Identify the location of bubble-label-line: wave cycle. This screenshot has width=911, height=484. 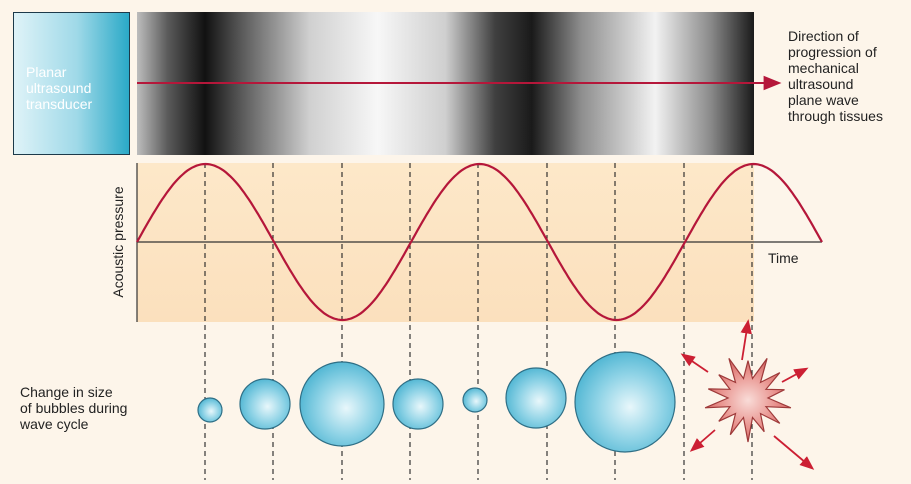
(54, 424).